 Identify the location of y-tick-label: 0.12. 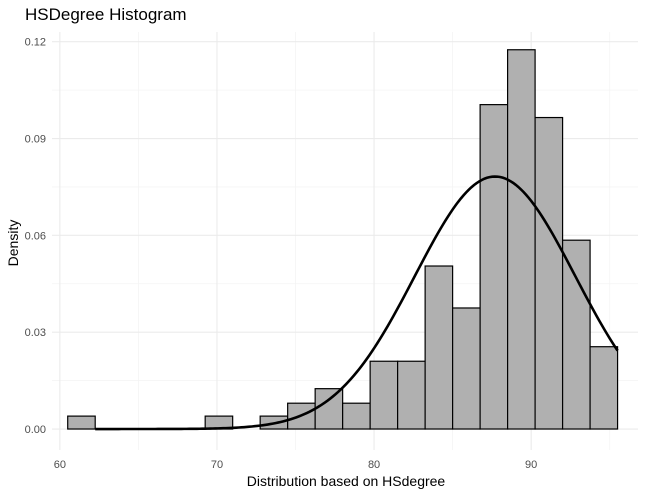
(35, 43).